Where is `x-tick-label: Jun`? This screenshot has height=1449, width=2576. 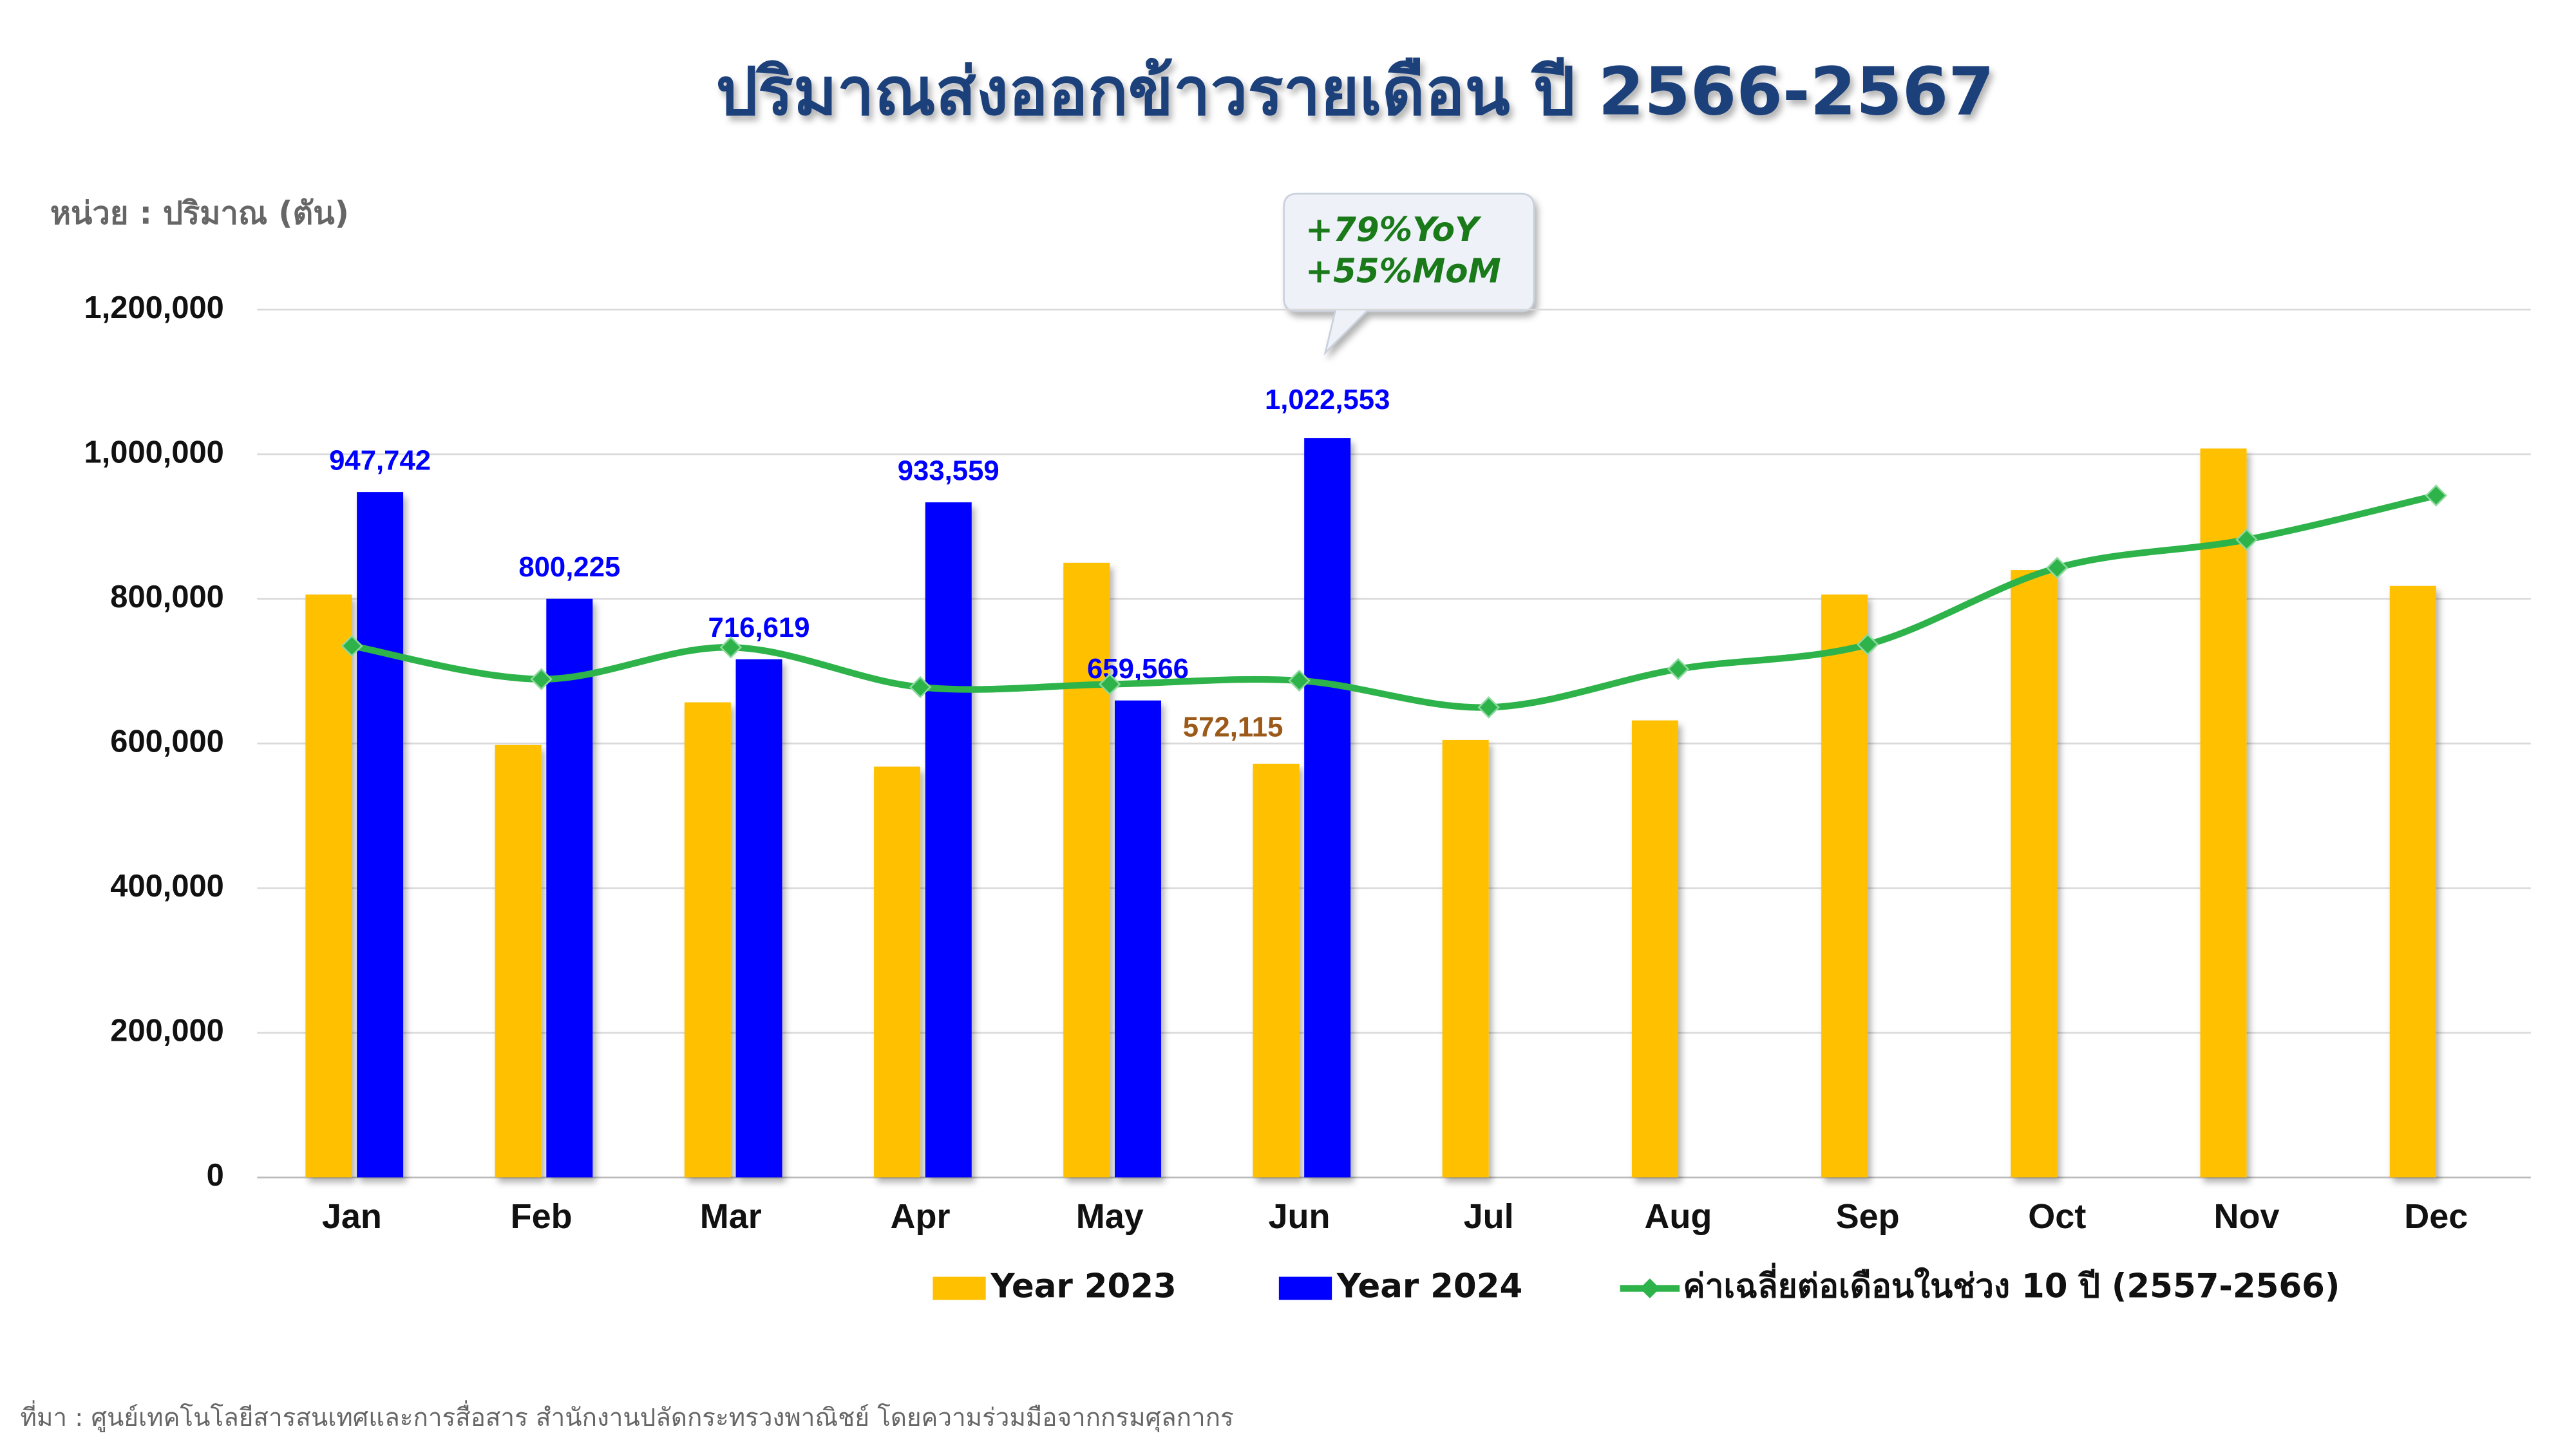
x-tick-label: Jun is located at coordinates (1299, 1217).